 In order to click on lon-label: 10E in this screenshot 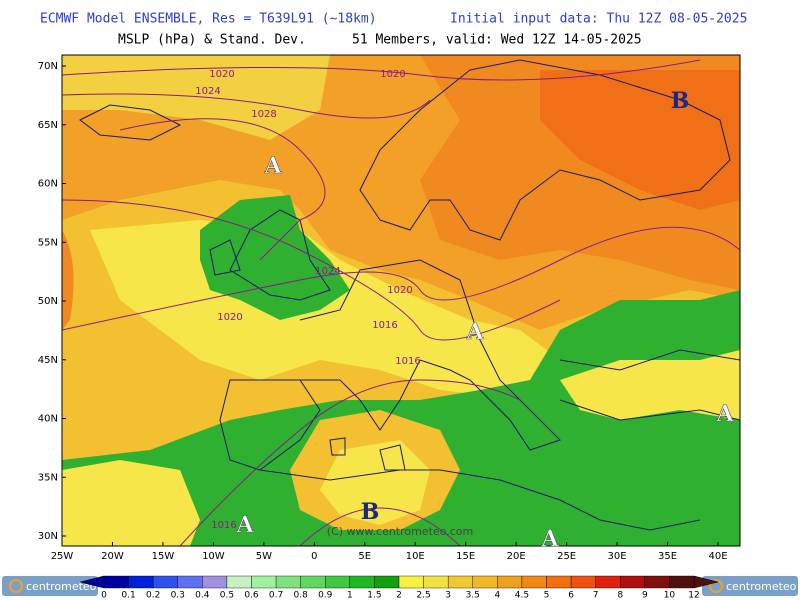, I will do `click(415, 556)`.